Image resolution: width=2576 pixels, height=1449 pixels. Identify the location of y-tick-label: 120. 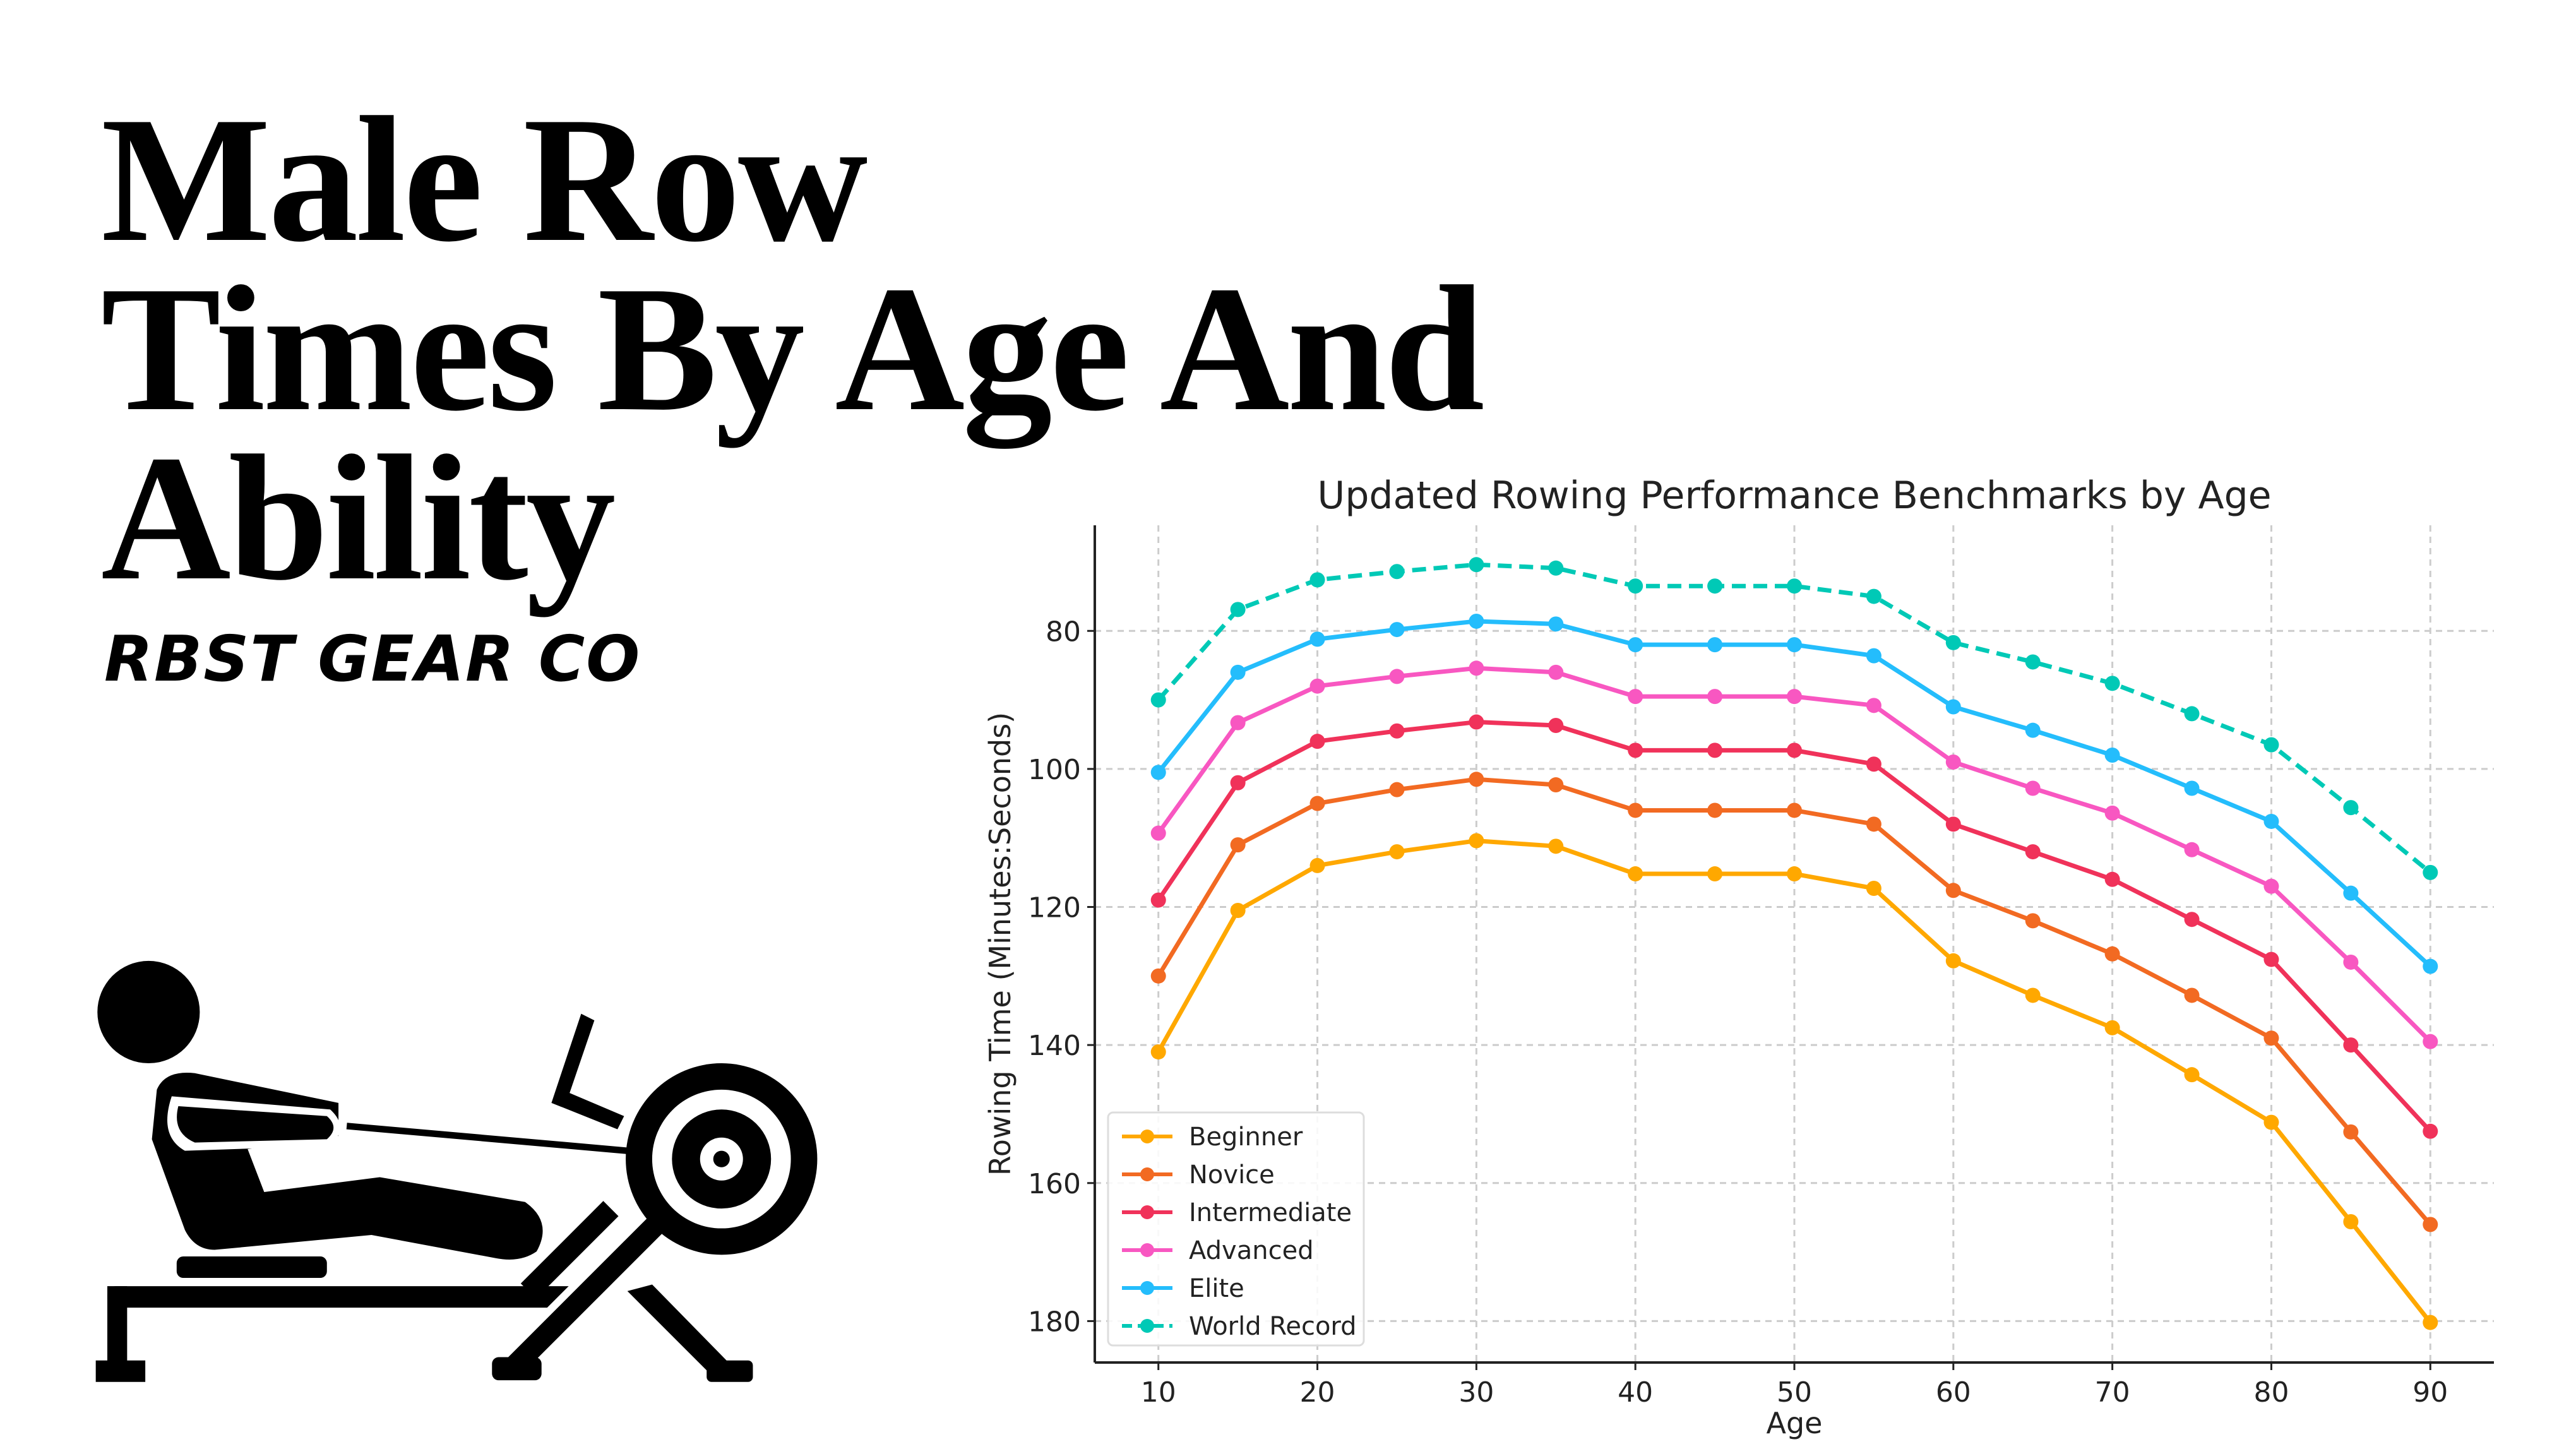
(1054, 908).